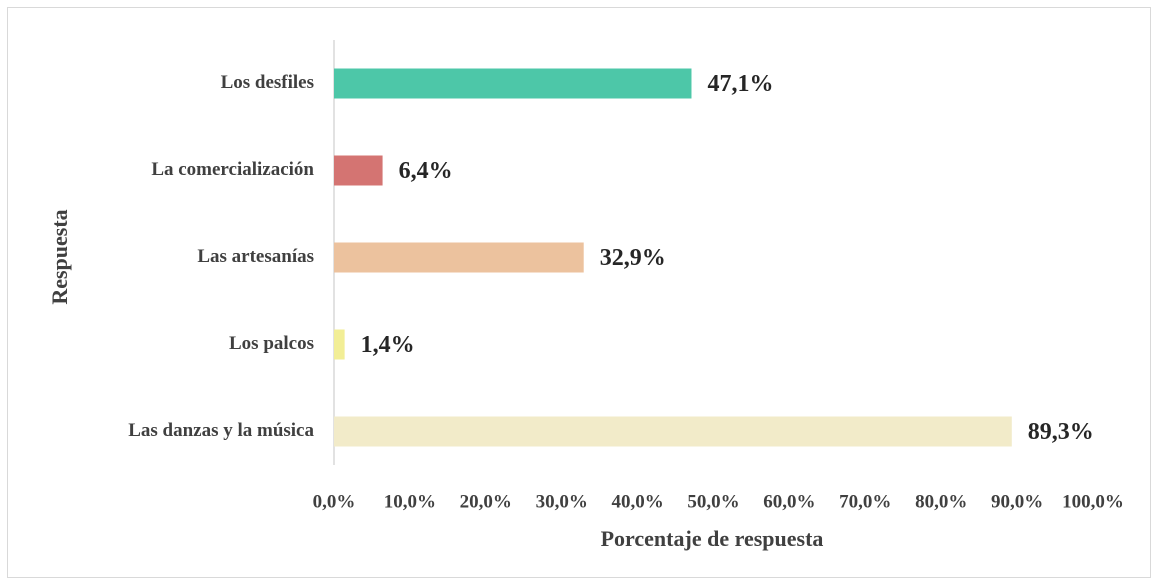  I want to click on y-tick-label: Los palcos, so click(271, 343).